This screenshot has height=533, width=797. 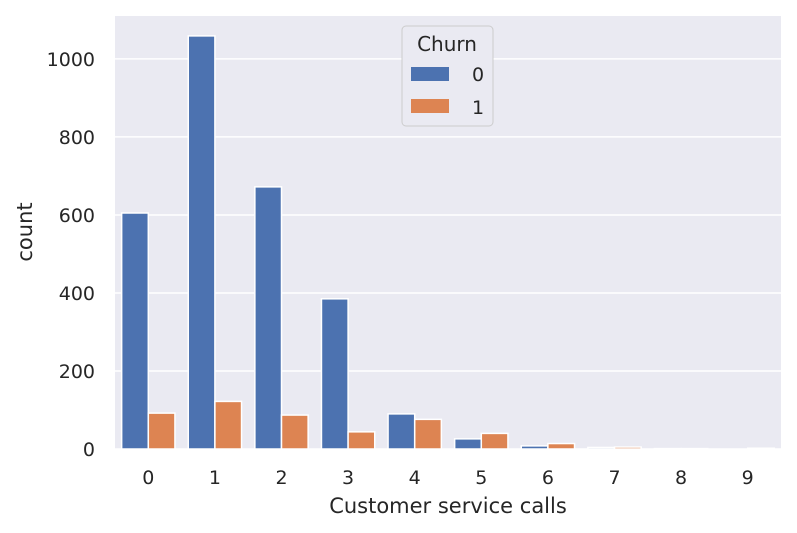 What do you see at coordinates (77, 294) in the screenshot?
I see `y-tick-label-400: 400` at bounding box center [77, 294].